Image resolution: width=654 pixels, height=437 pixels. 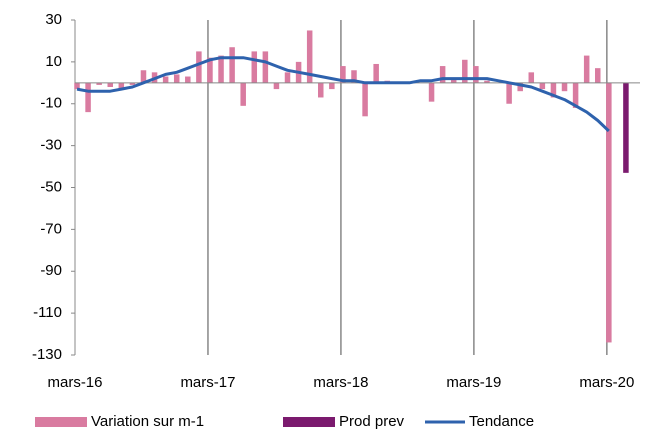 What do you see at coordinates (51, 103) in the screenshot?
I see `y-tick-label: -10` at bounding box center [51, 103].